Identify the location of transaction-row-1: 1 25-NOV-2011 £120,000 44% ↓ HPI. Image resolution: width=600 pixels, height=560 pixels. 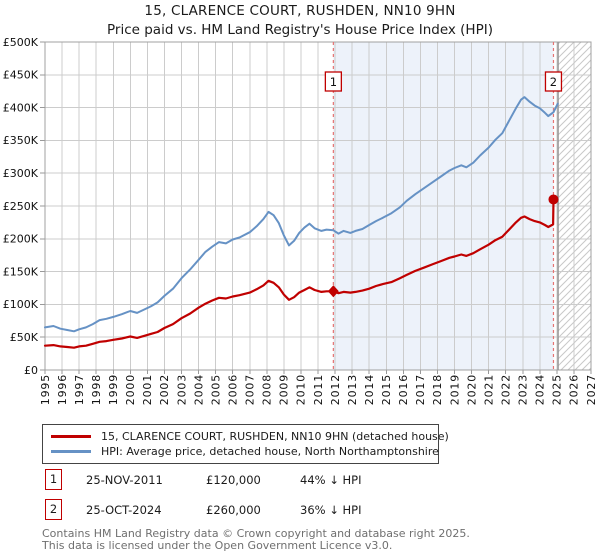
(300, 481).